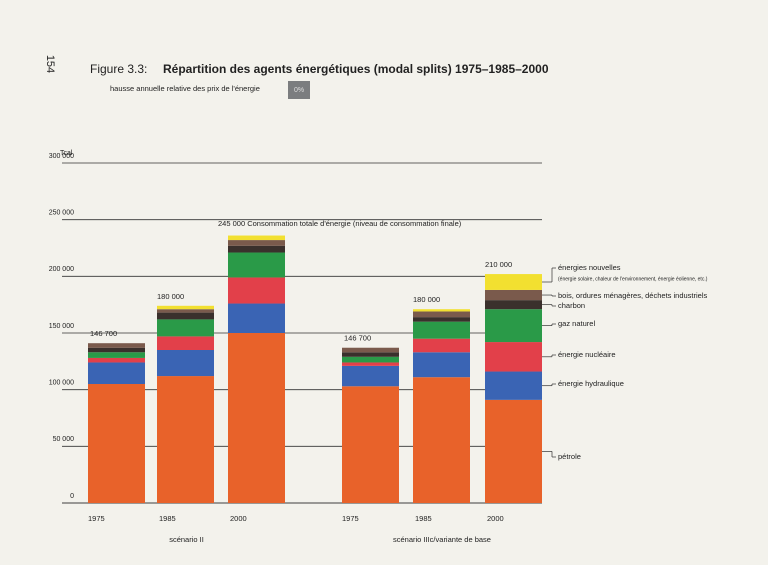  What do you see at coordinates (61, 213) in the screenshot?
I see `y-tick-label: 250 000` at bounding box center [61, 213].